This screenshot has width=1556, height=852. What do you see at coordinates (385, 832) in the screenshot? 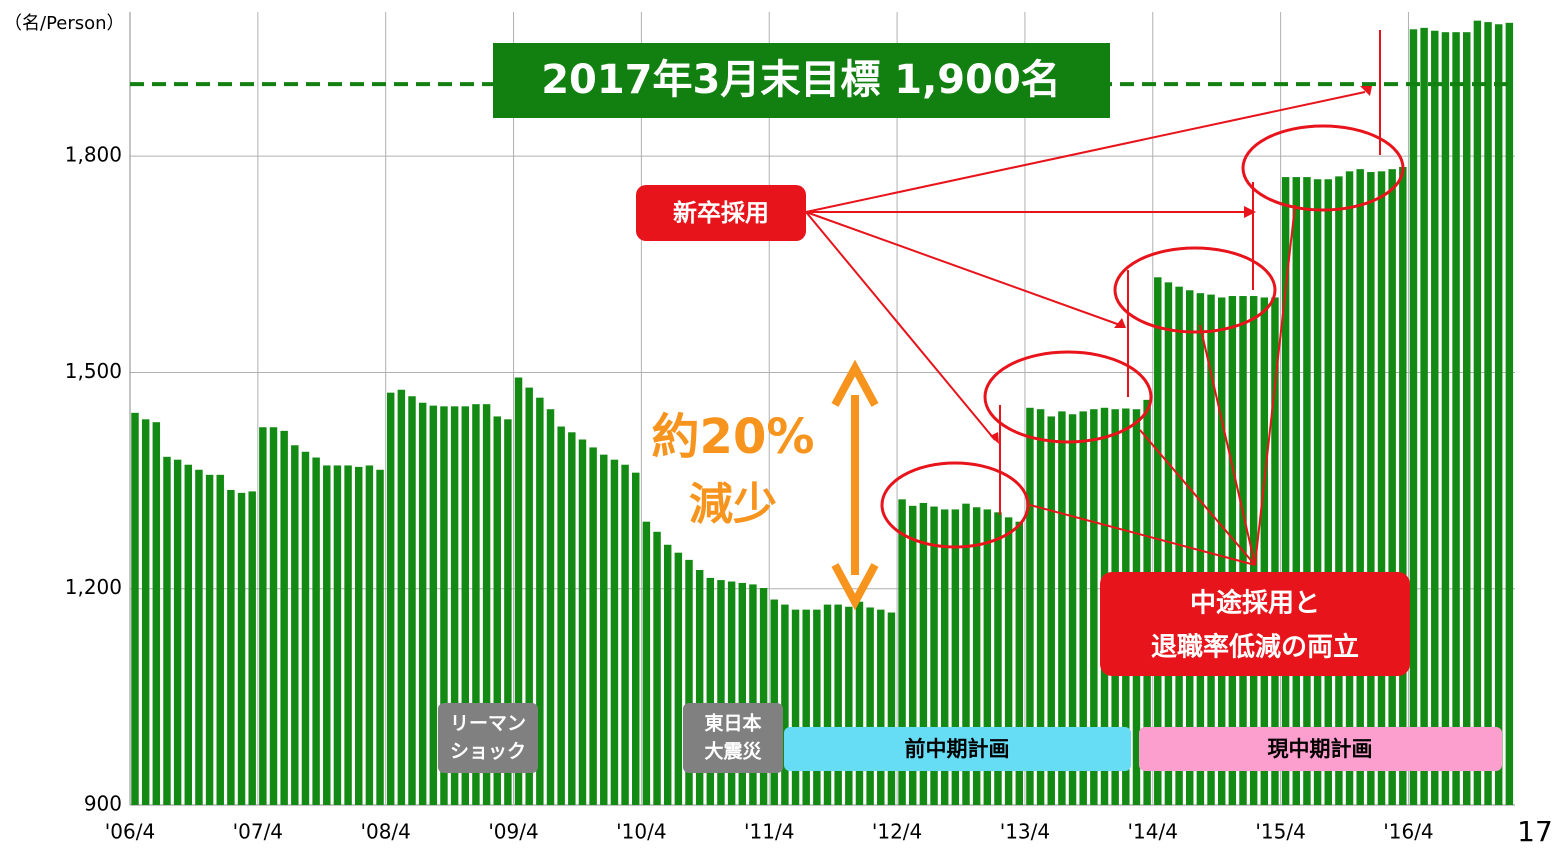
I see `x-tick-label: '08/4` at bounding box center [385, 832].